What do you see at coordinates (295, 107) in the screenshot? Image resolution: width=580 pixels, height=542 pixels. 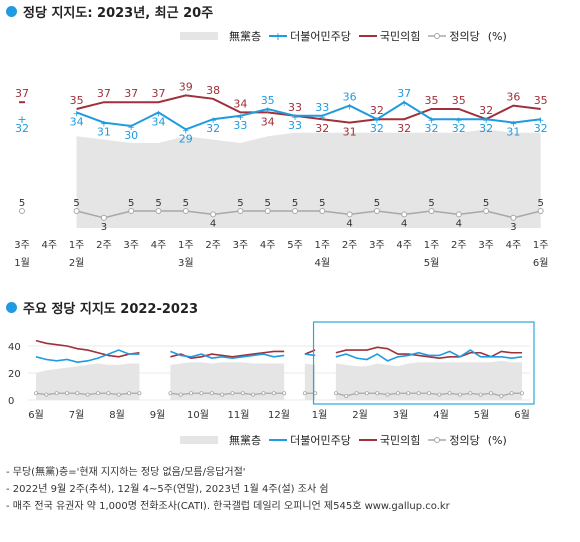 I see `ppp-label: 33` at bounding box center [295, 107].